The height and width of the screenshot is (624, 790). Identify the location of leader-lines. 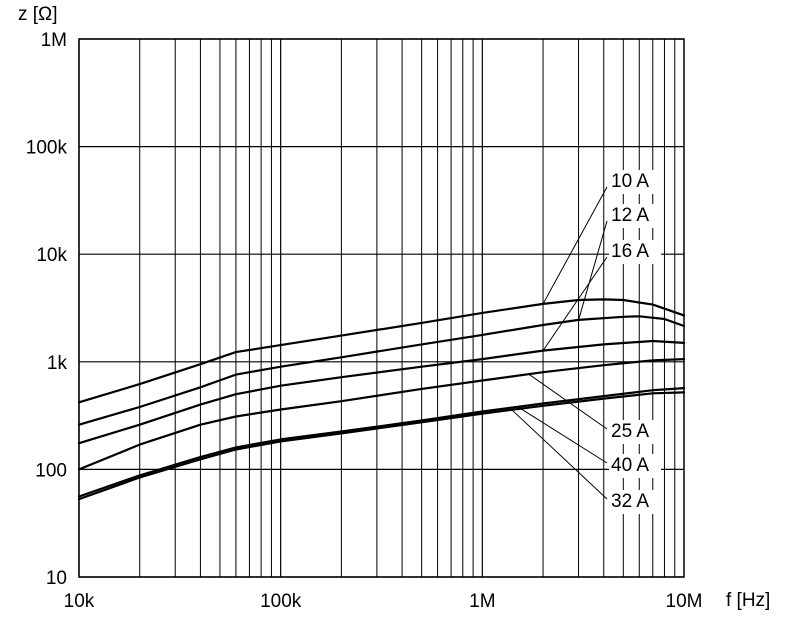
(559, 343).